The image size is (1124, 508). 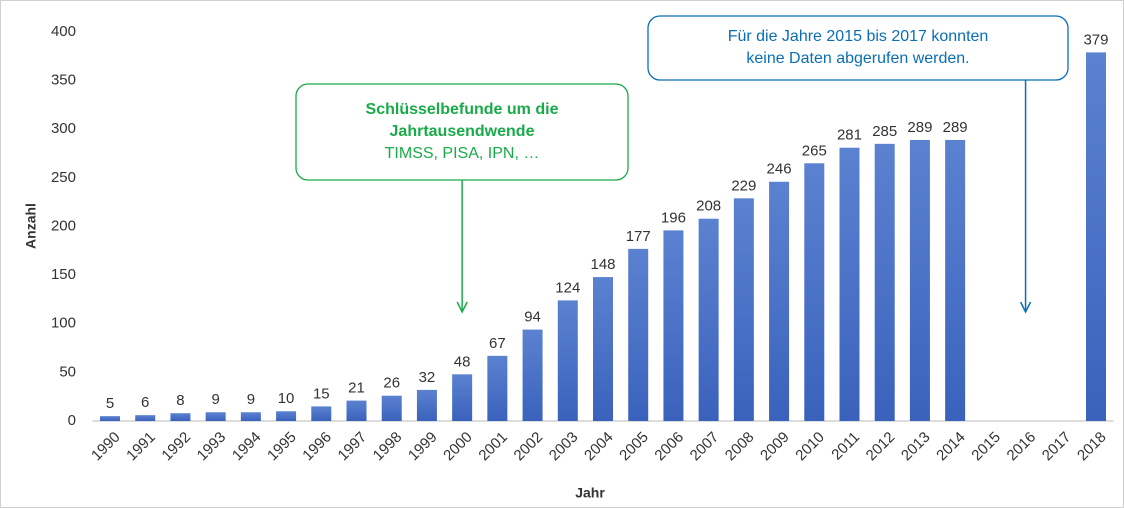 I want to click on x-tick-label: 2016, so click(x=1022, y=447).